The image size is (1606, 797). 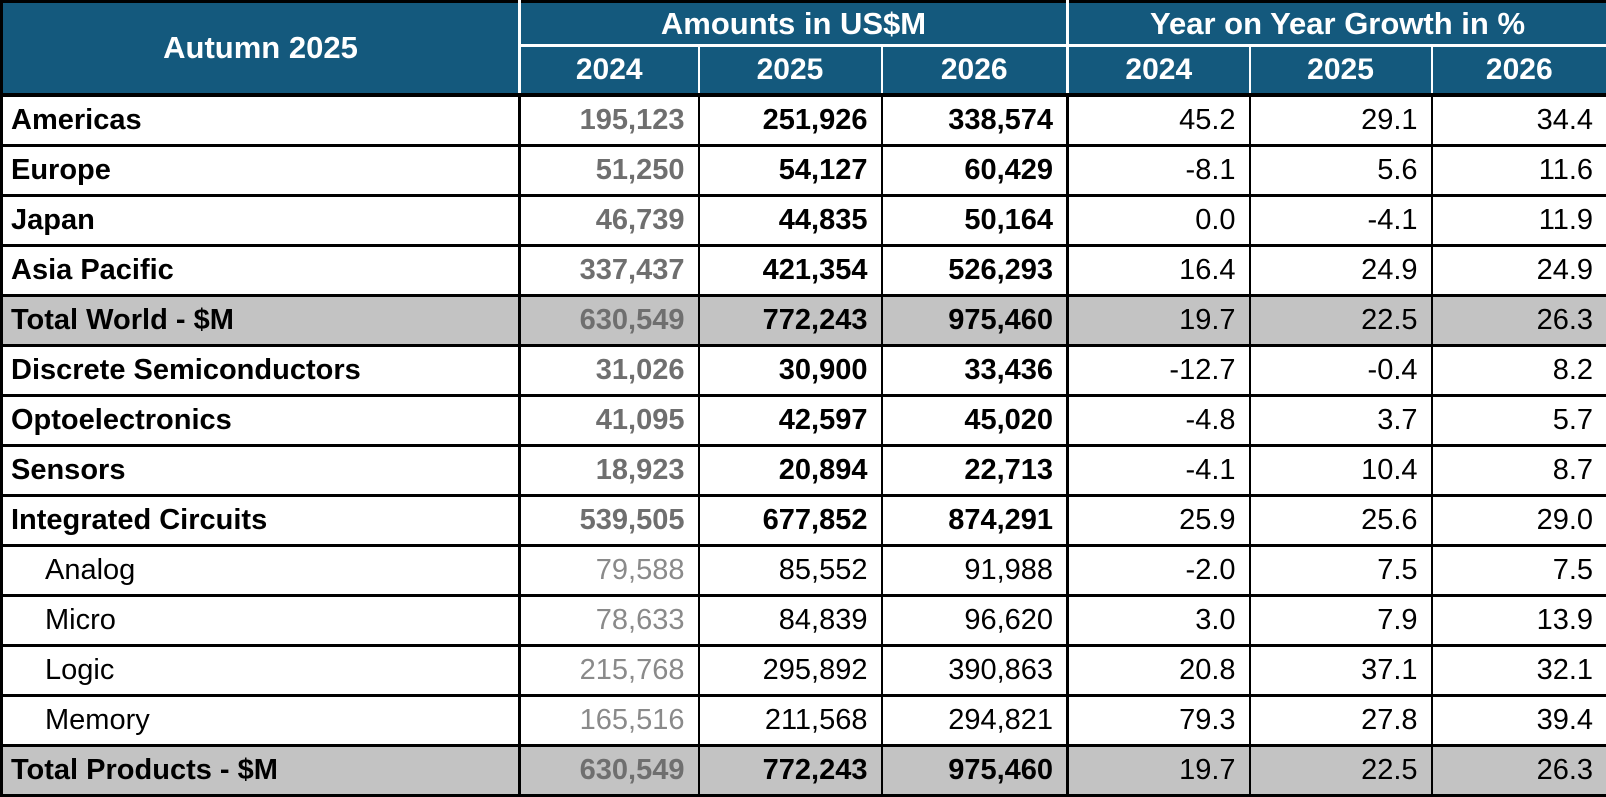 What do you see at coordinates (975, 70) in the screenshot?
I see `amounts-year-2026-header: 2026` at bounding box center [975, 70].